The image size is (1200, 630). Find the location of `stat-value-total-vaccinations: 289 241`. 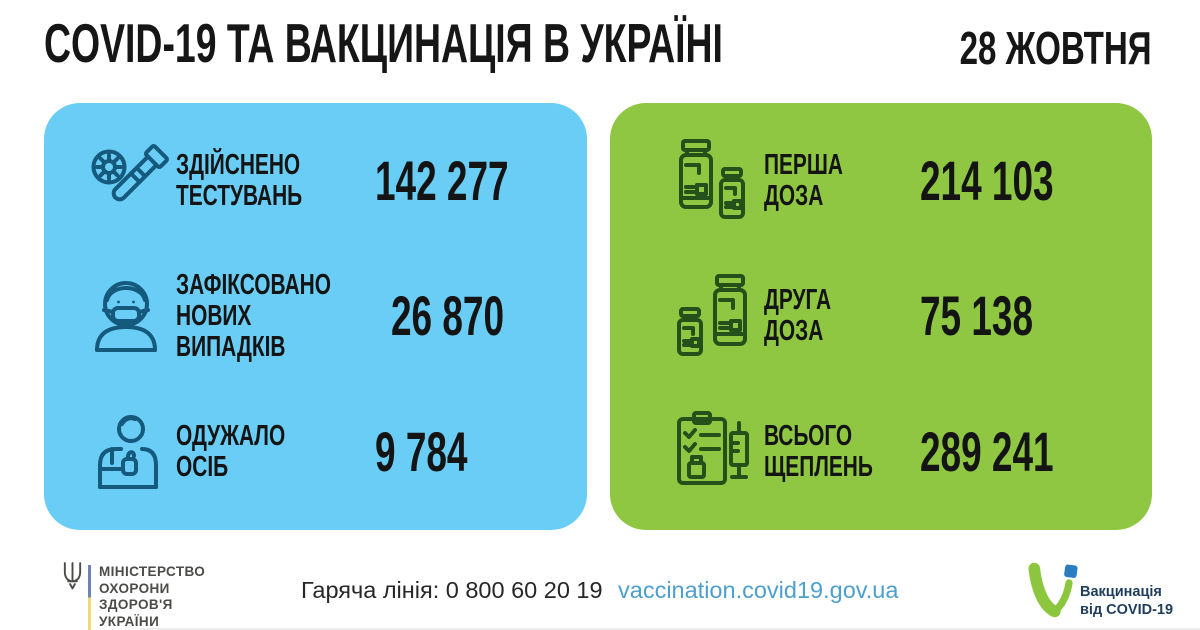

stat-value-total-vaccinations: 289 241 is located at coordinates (987, 452).